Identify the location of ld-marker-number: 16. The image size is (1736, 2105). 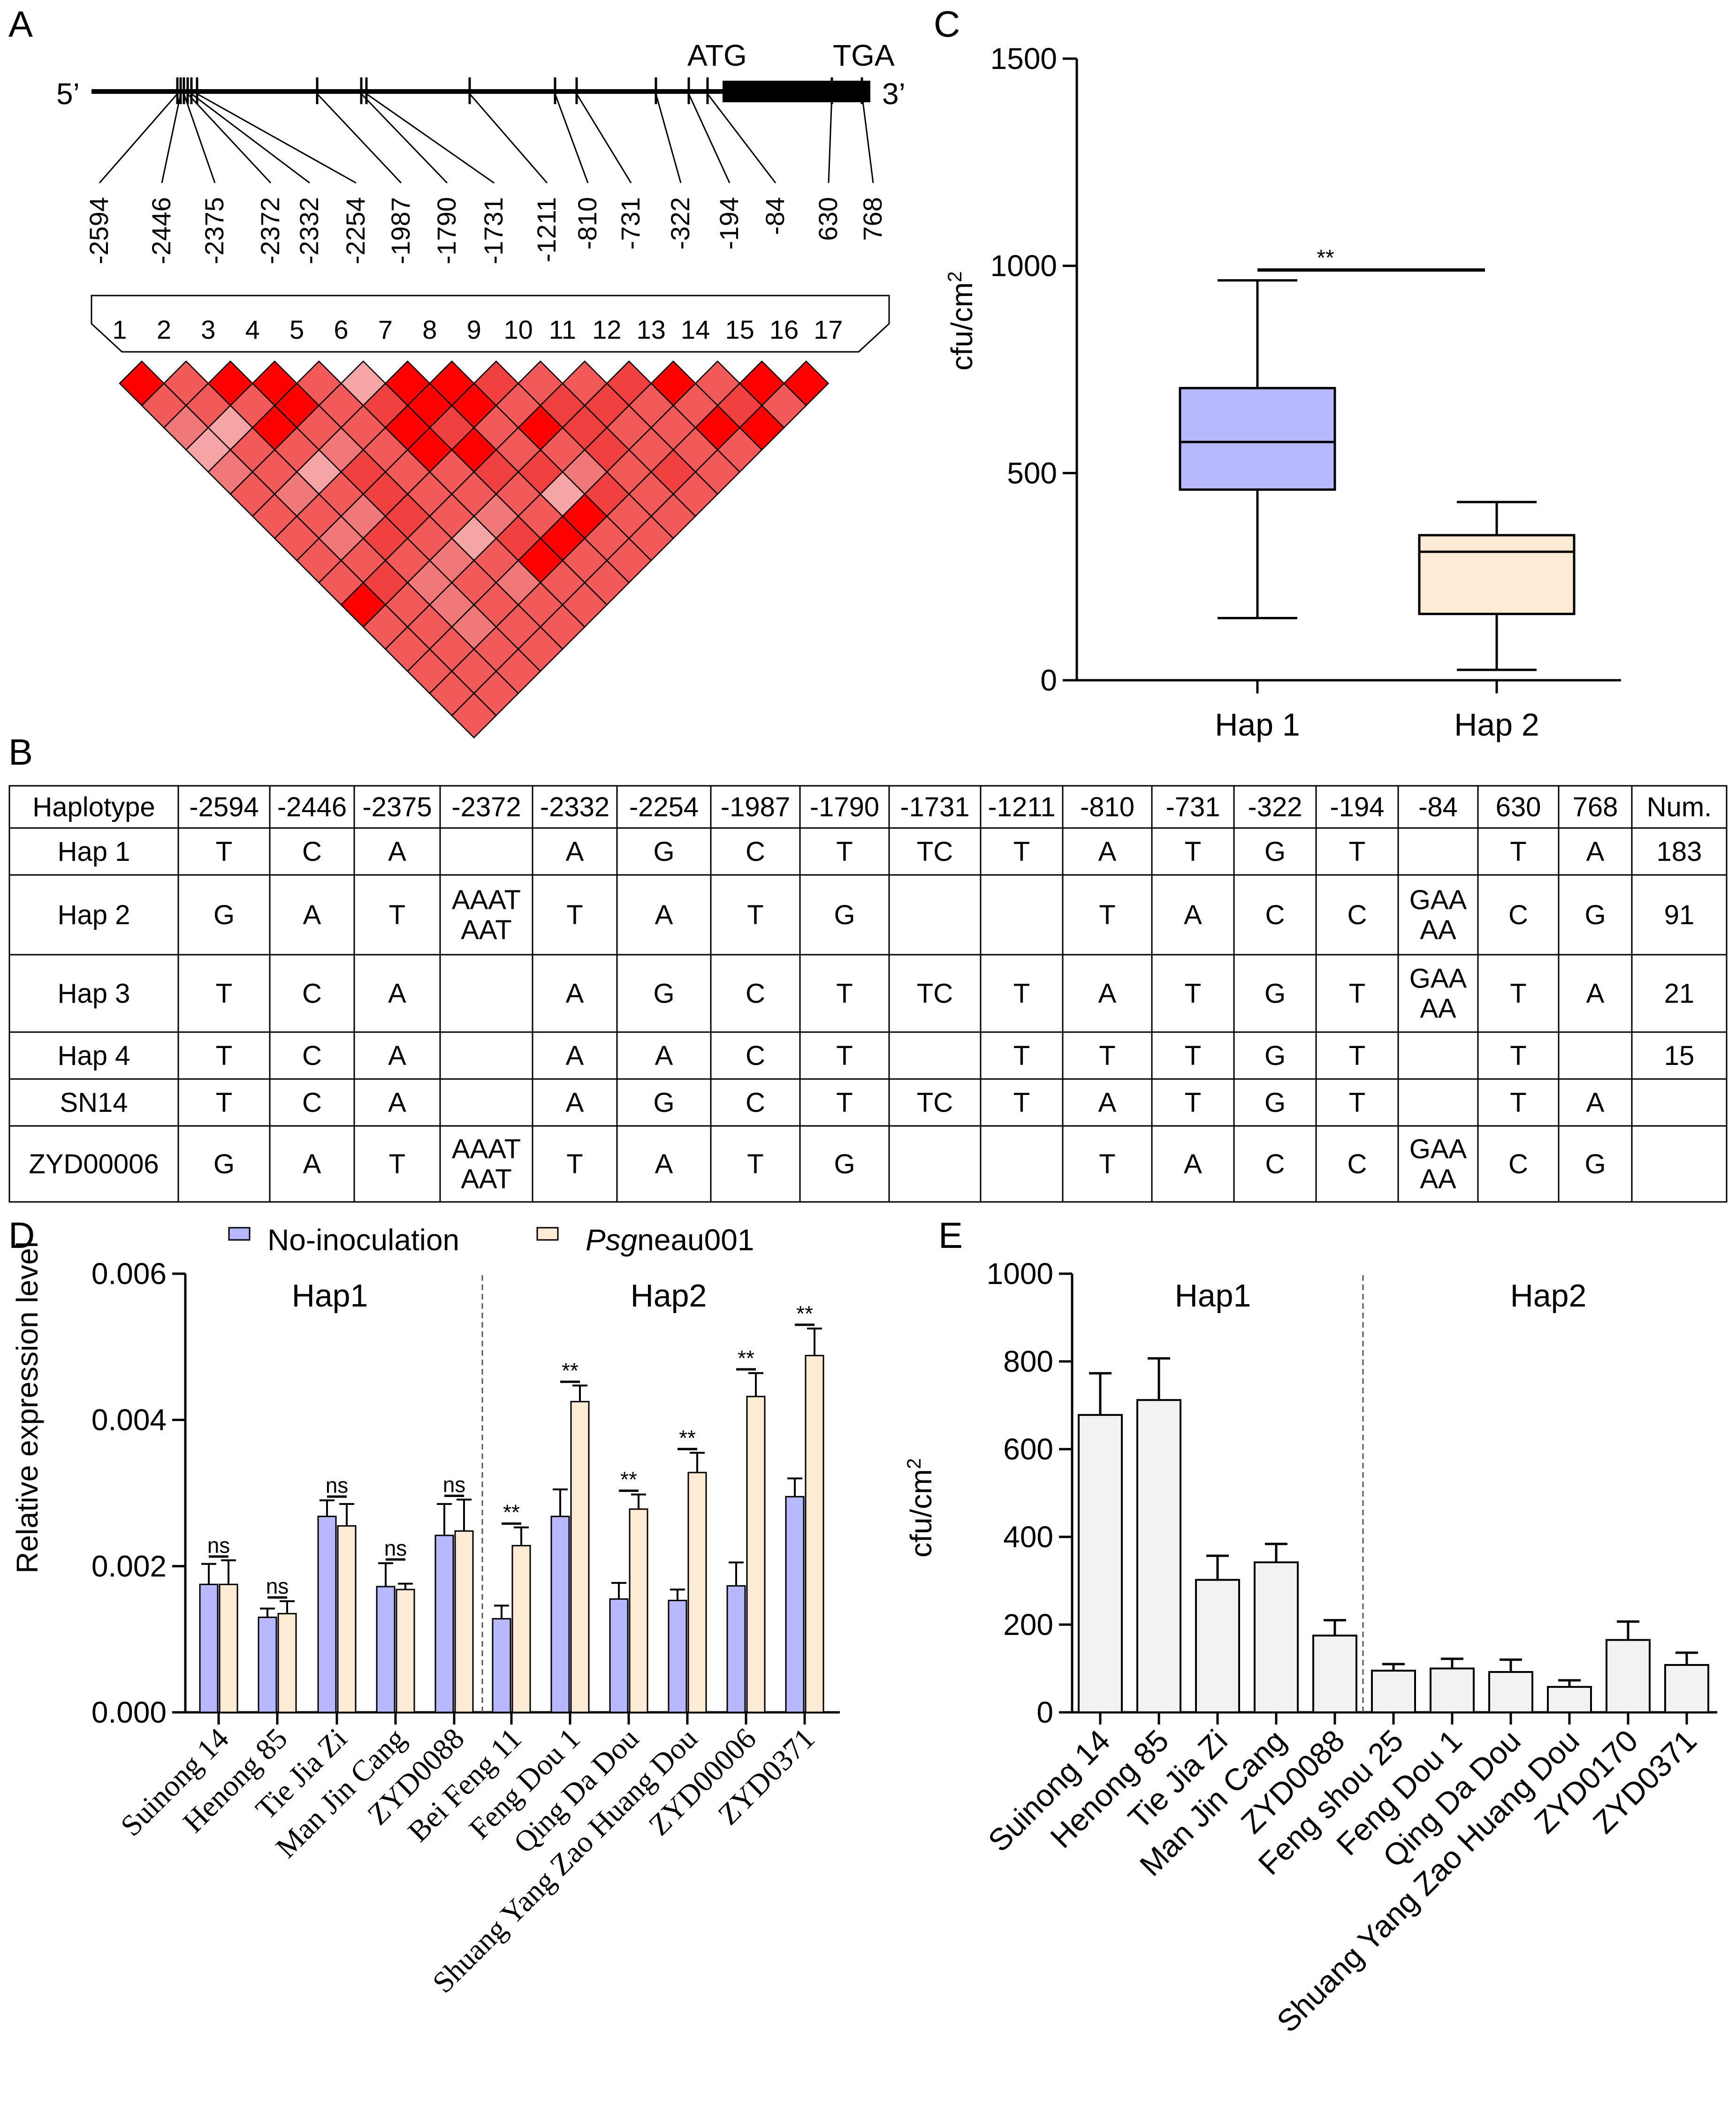
(784, 330).